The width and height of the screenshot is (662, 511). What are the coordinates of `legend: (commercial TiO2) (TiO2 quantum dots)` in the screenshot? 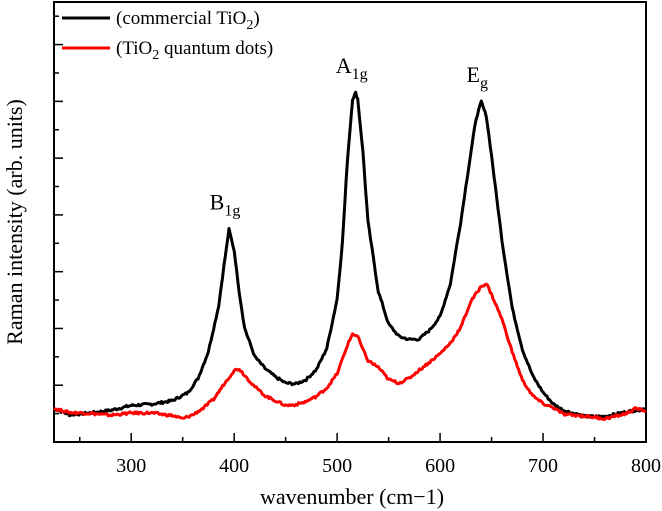 It's located at (167, 35).